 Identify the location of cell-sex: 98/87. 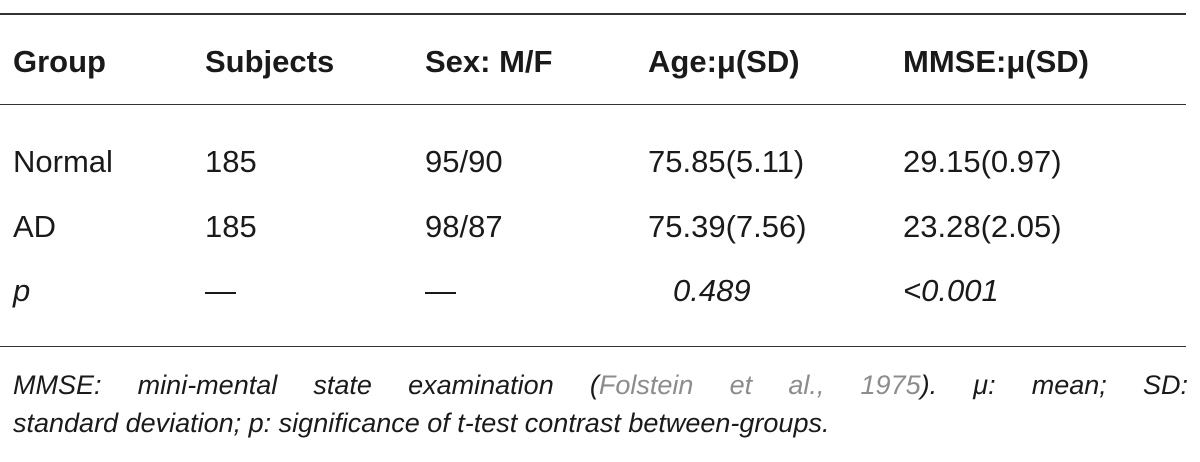
(464, 226).